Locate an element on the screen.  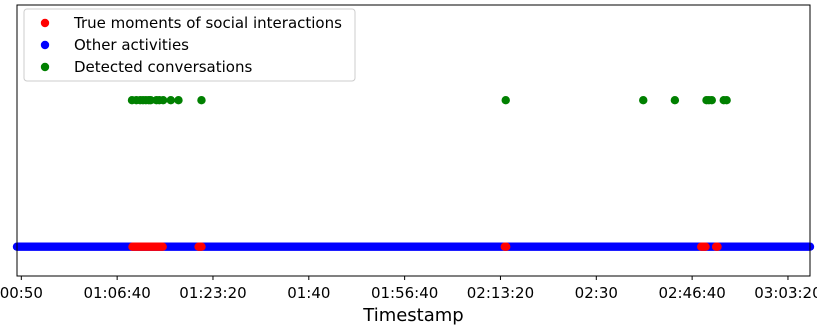
legend-entry: Other activities is located at coordinates (114, 45).